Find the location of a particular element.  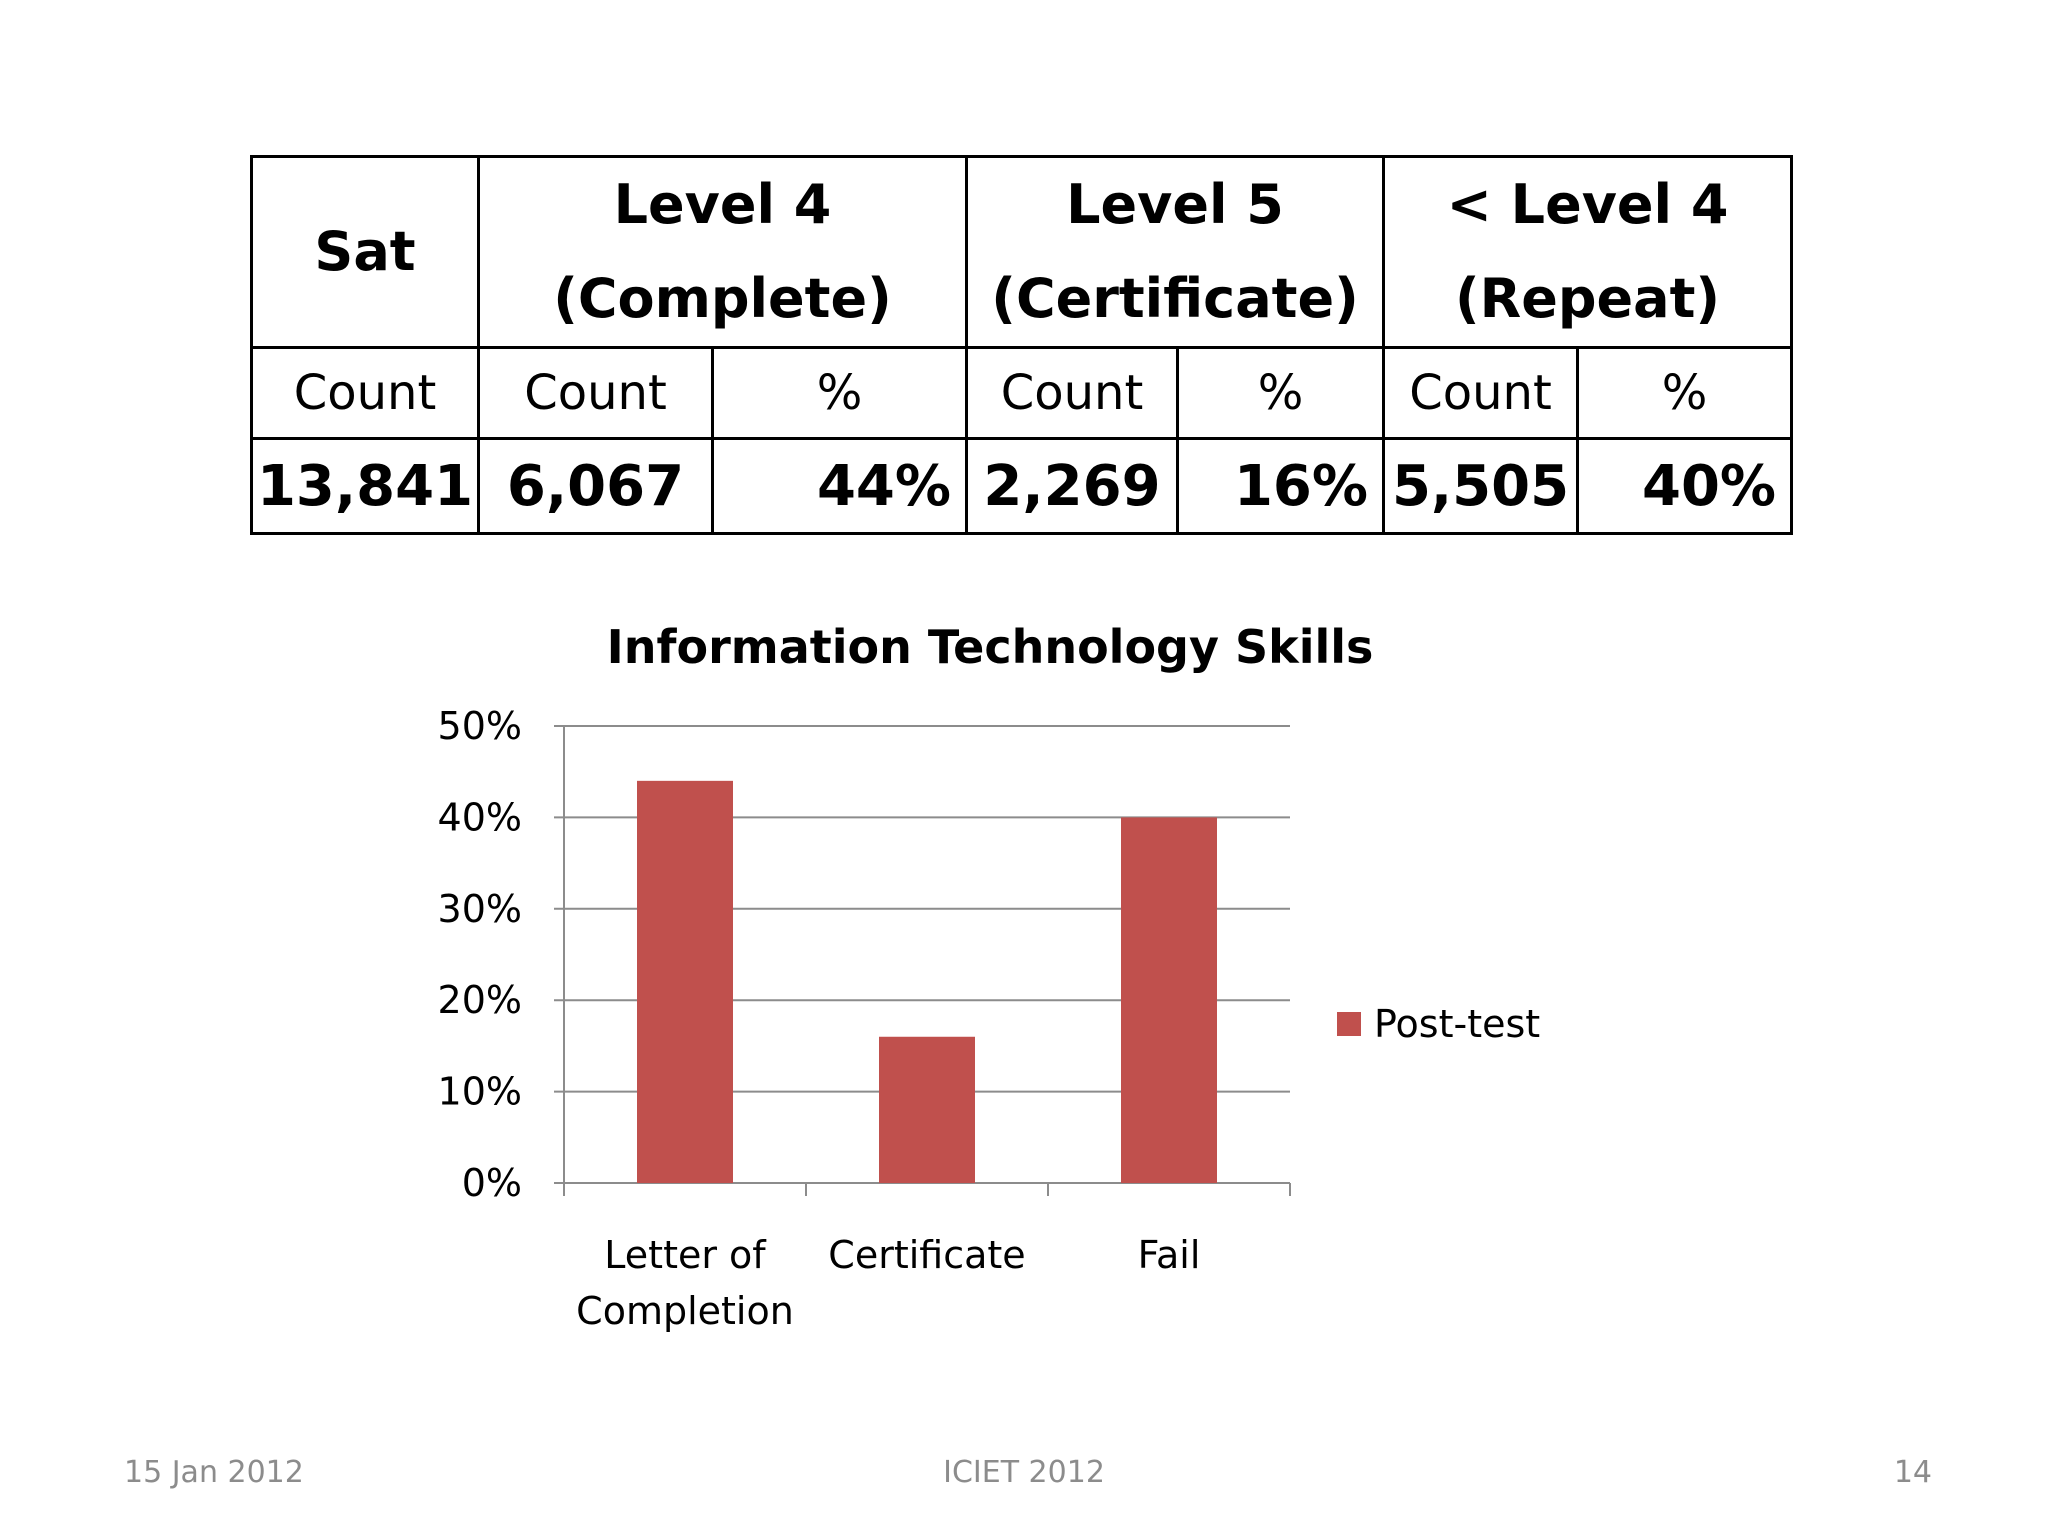

header-level4-subtitle: (Complete) is located at coordinates (722, 298).